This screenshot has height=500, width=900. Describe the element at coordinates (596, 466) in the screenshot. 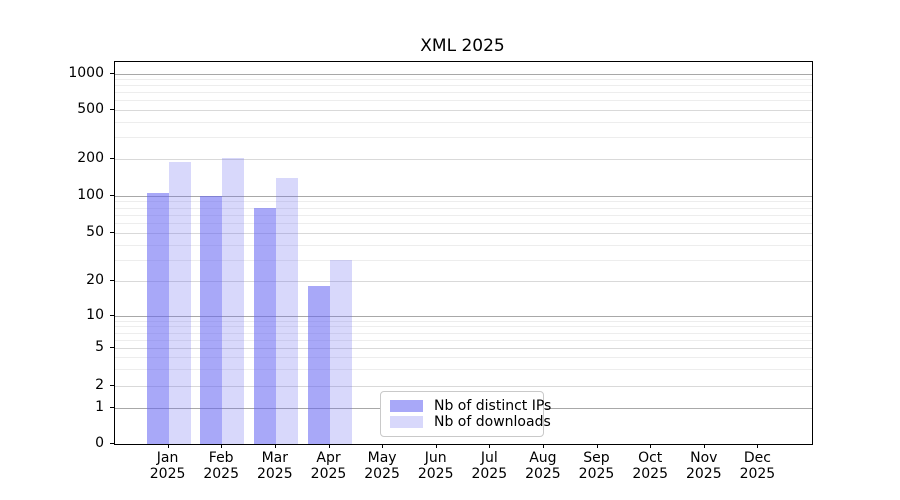

I see `x-tick-label-sep: Sep 2025` at that location.